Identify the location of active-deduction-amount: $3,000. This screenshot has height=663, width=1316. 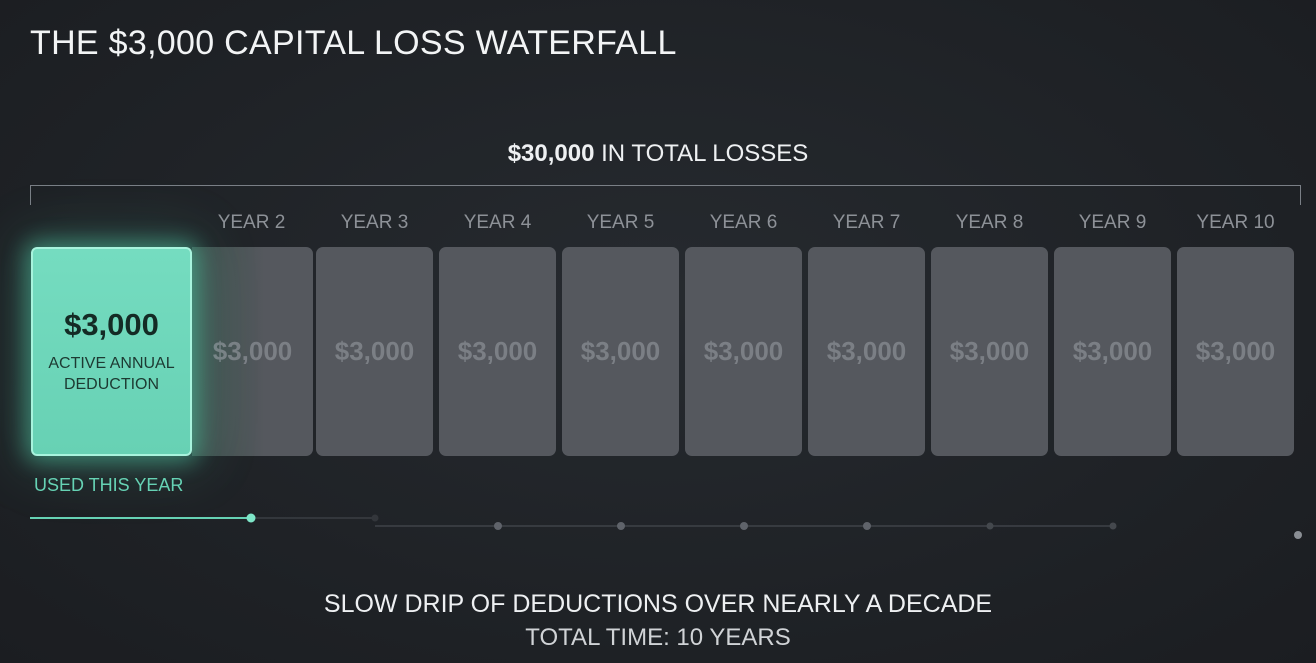
(111, 324).